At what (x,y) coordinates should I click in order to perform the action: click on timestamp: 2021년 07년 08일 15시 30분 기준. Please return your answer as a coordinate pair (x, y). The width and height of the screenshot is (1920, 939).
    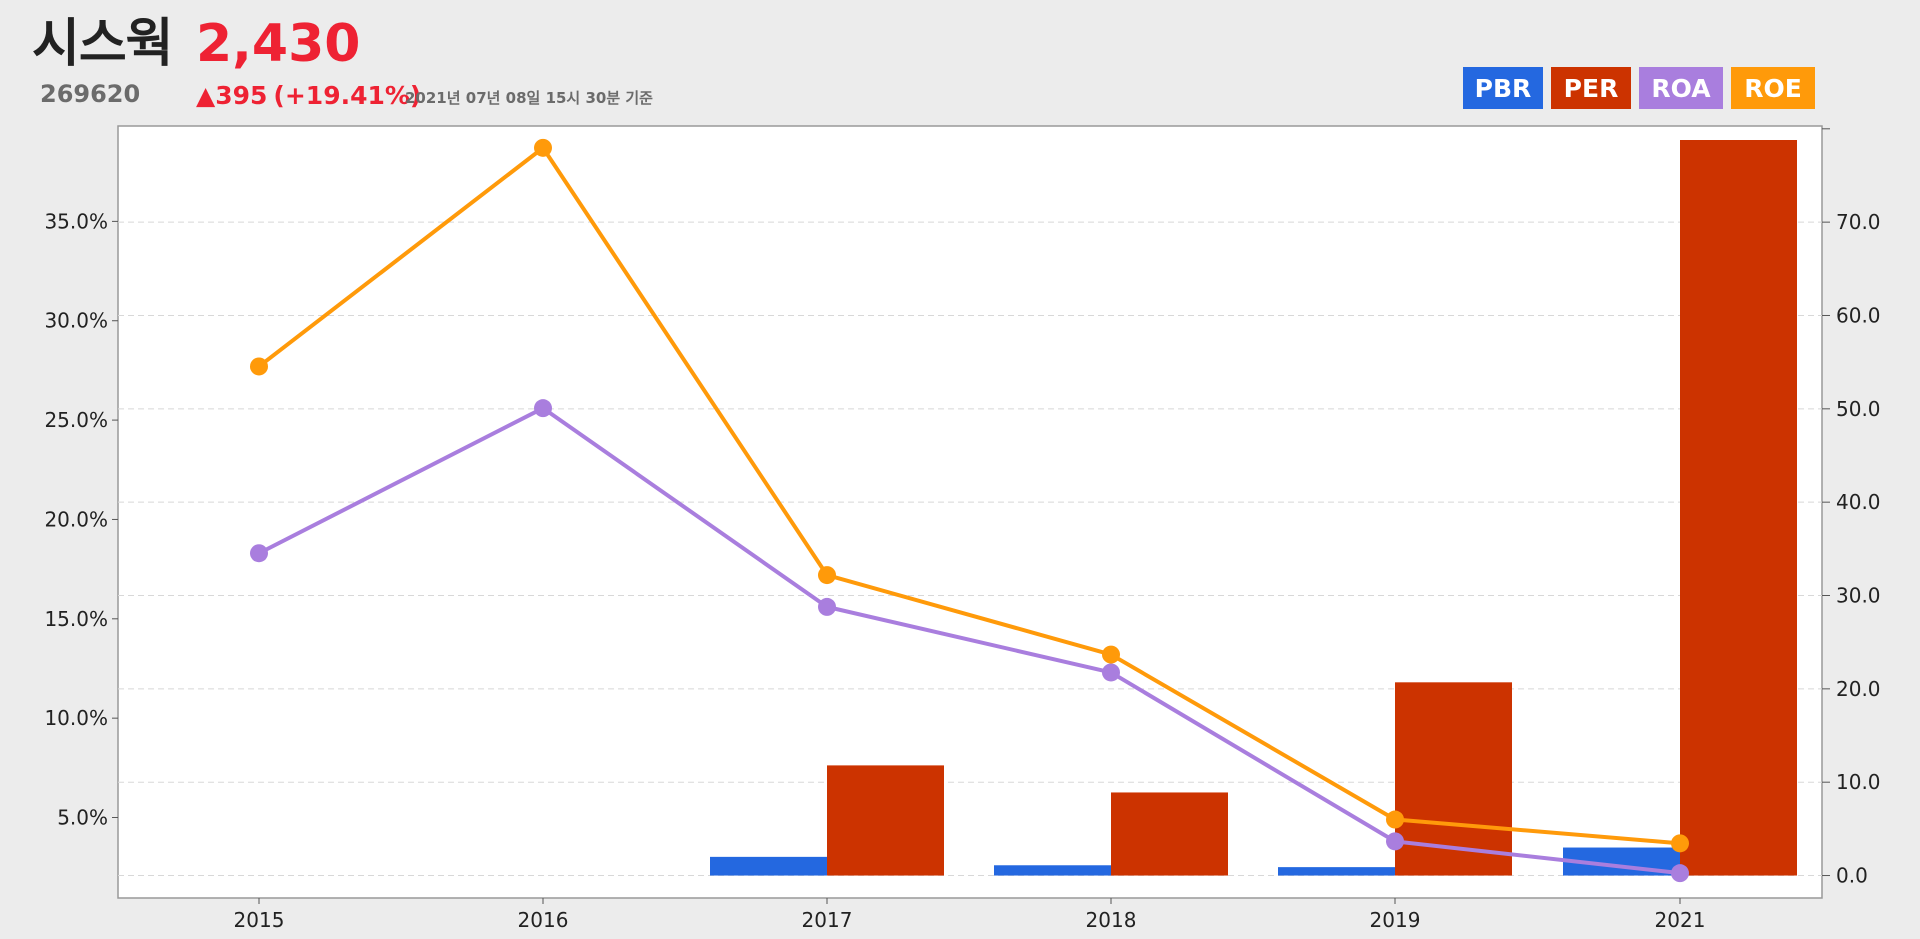
    Looking at the image, I should click on (529, 98).